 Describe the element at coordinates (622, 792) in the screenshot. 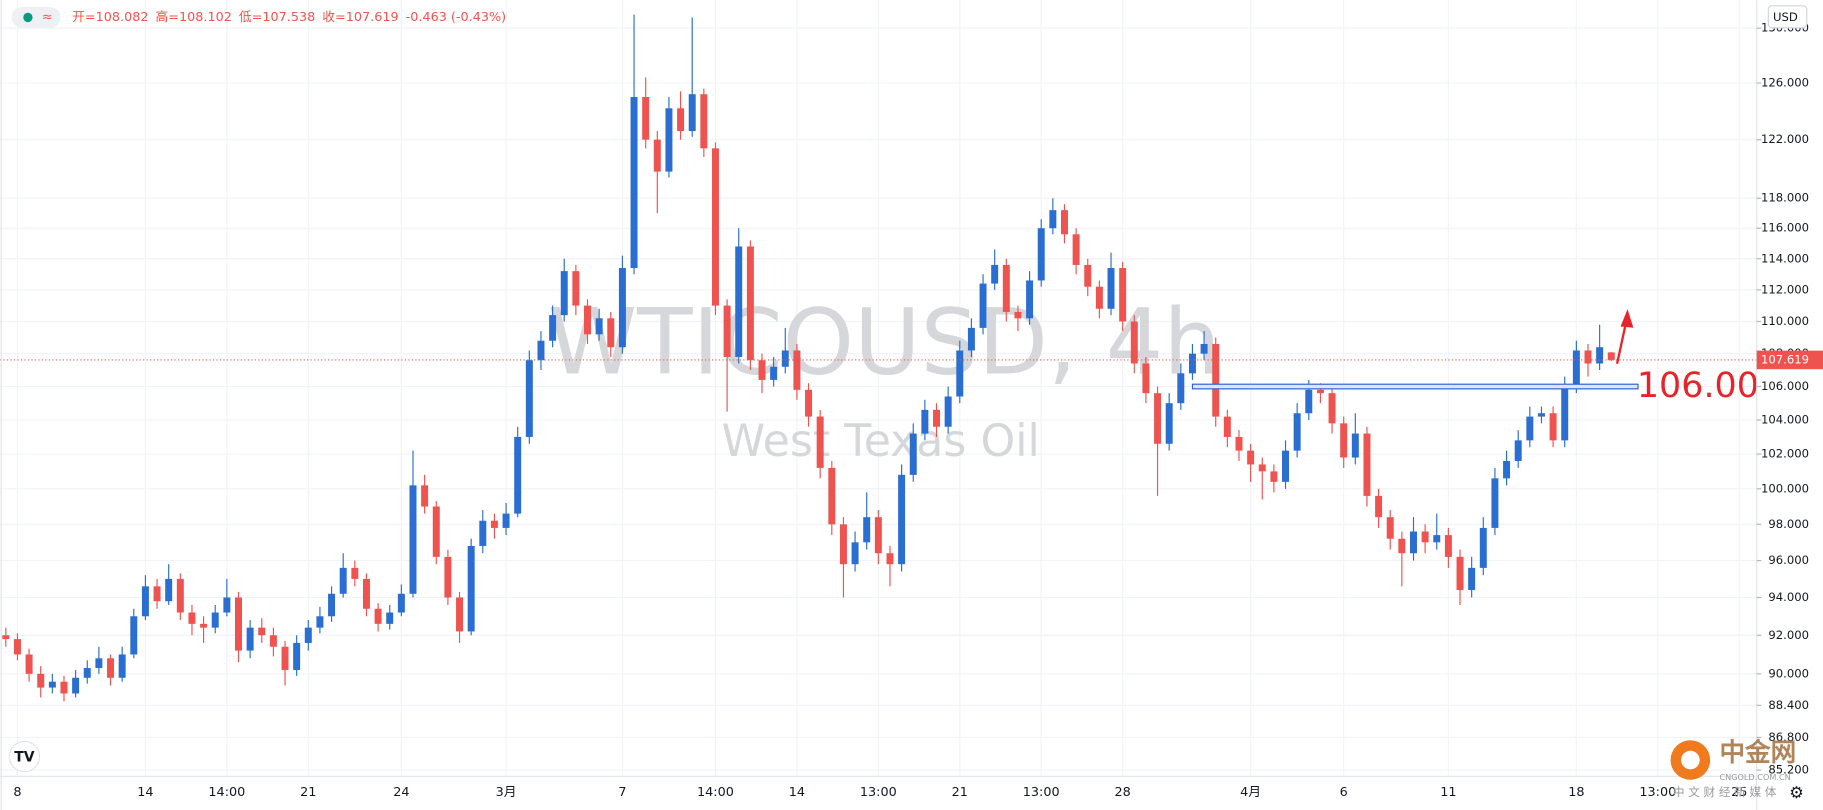

I see `x-tick-label: 7` at that location.